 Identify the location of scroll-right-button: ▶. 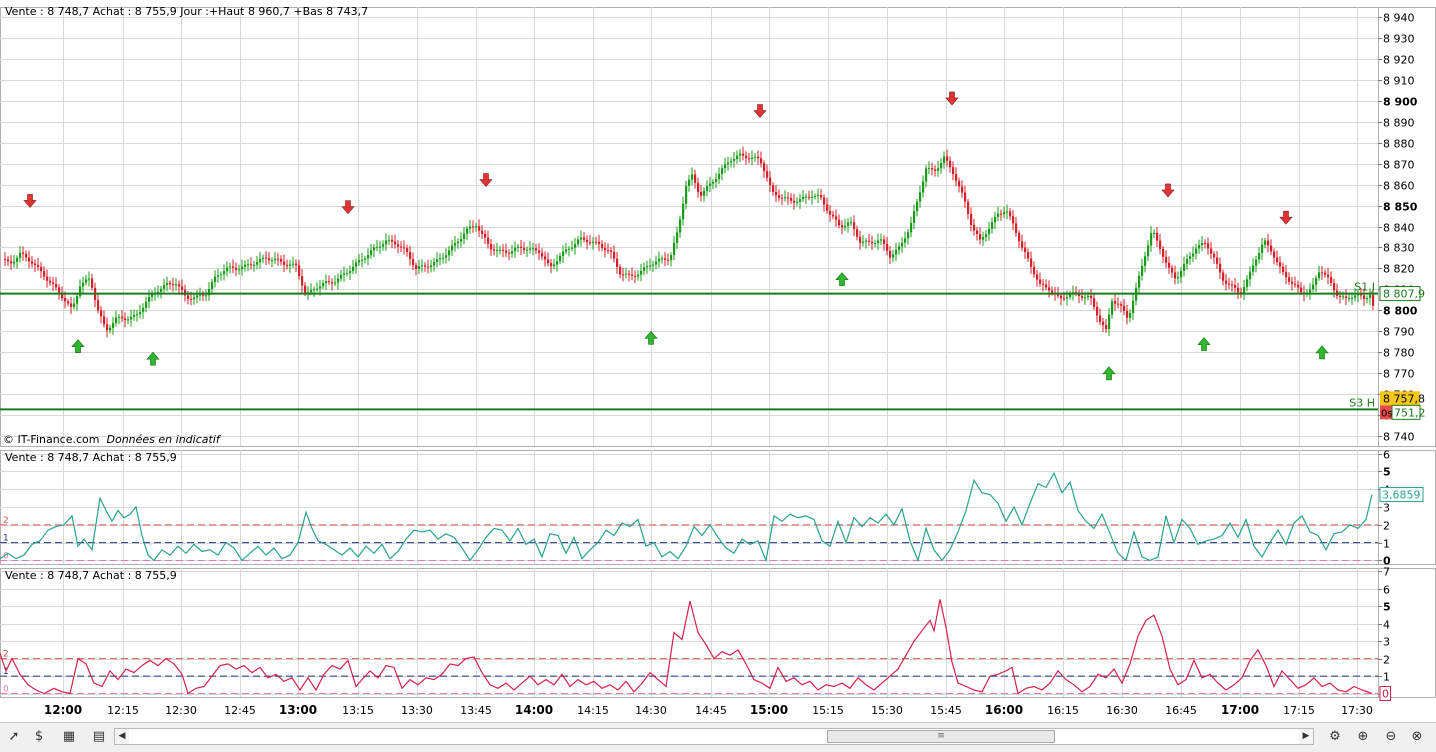
(1306, 736).